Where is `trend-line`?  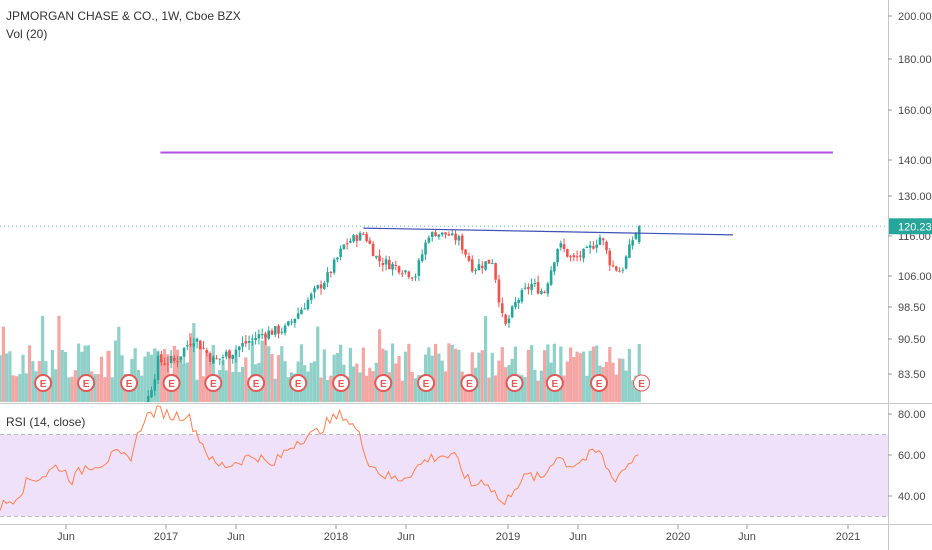
trend-line is located at coordinates (548, 231).